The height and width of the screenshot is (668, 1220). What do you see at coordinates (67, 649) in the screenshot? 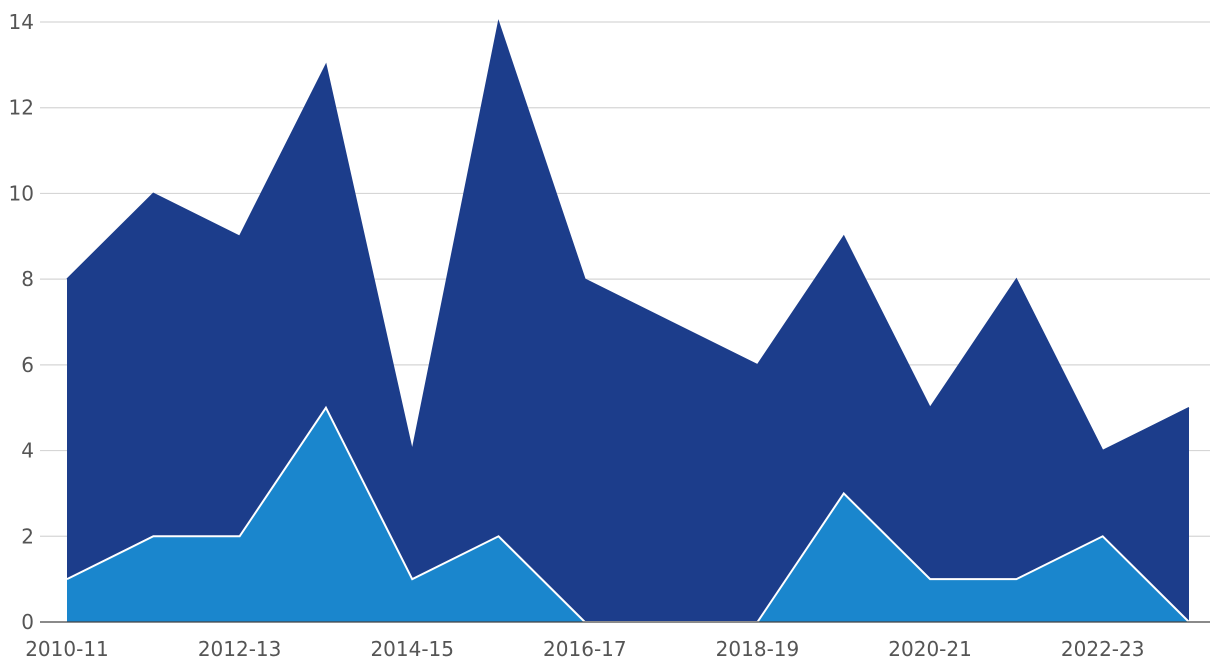
I see `x-tick-label: 2010-11` at bounding box center [67, 649].